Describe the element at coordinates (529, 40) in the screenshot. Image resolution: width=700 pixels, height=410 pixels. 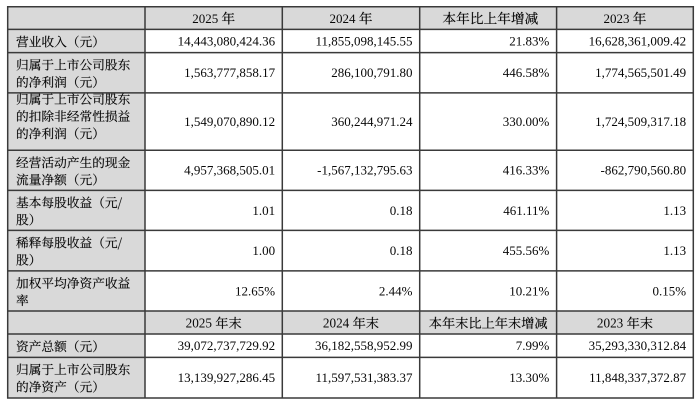
I see `svg-text: 21.83%` at that location.